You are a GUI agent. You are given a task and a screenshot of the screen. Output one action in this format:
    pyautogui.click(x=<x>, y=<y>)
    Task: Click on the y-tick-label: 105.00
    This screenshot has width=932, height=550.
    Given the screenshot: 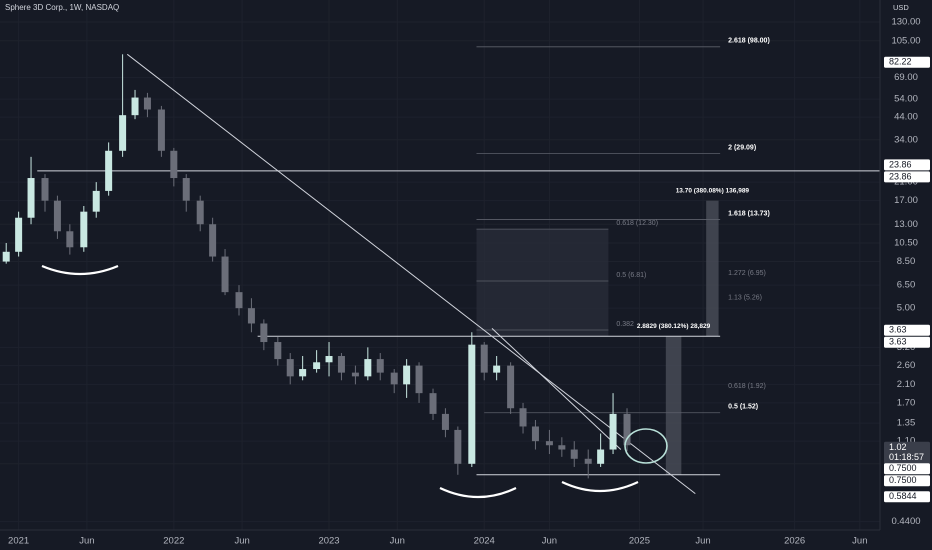 What is the action you would take?
    pyautogui.click(x=905, y=40)
    